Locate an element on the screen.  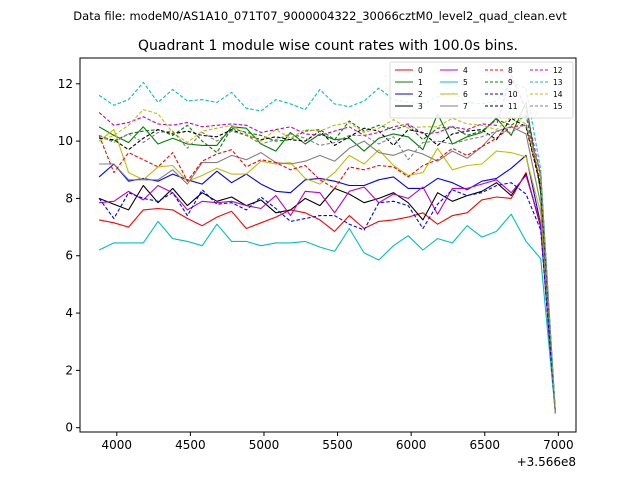
legend-label-6: 6 is located at coordinates (465, 94).